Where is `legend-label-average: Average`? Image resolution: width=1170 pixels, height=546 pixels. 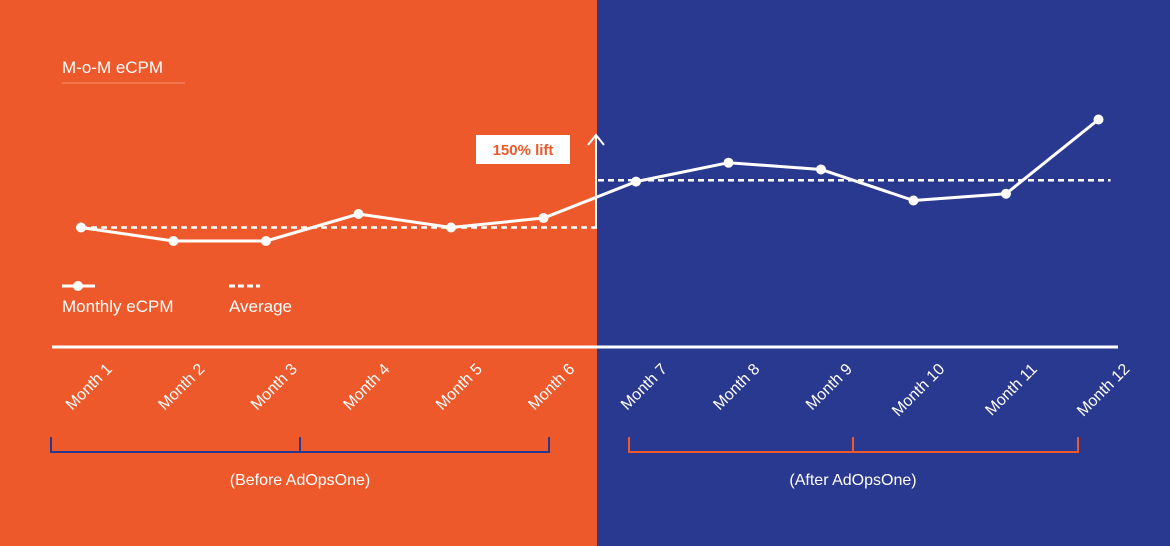 legend-label-average: Average is located at coordinates (260, 306).